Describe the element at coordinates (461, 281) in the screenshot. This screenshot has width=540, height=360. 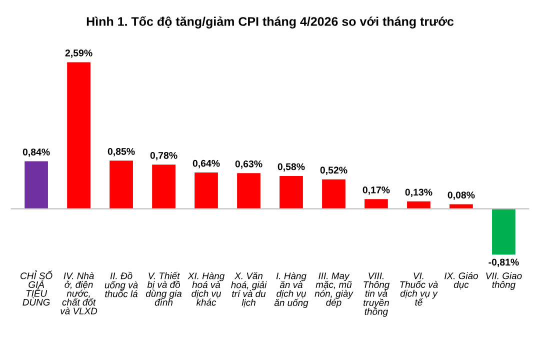
I see `x-tick-label: IX. Giáo dục` at that location.